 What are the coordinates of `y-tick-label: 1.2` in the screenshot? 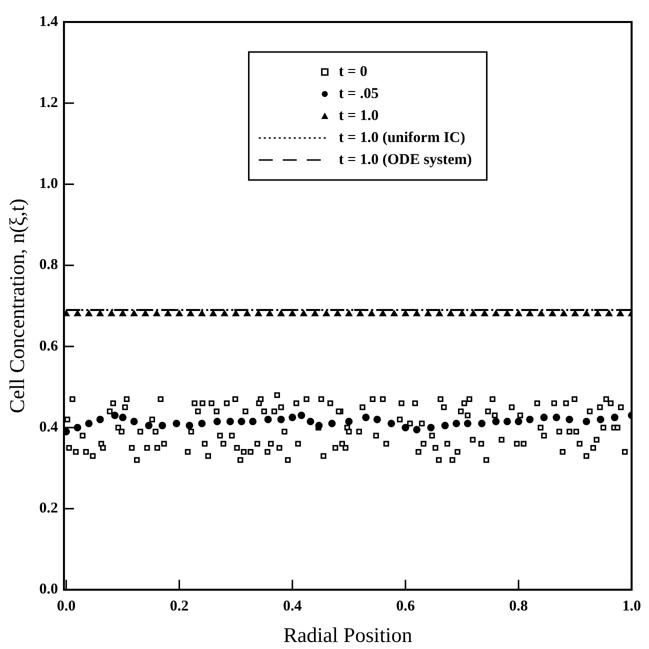 It's located at (48, 102).